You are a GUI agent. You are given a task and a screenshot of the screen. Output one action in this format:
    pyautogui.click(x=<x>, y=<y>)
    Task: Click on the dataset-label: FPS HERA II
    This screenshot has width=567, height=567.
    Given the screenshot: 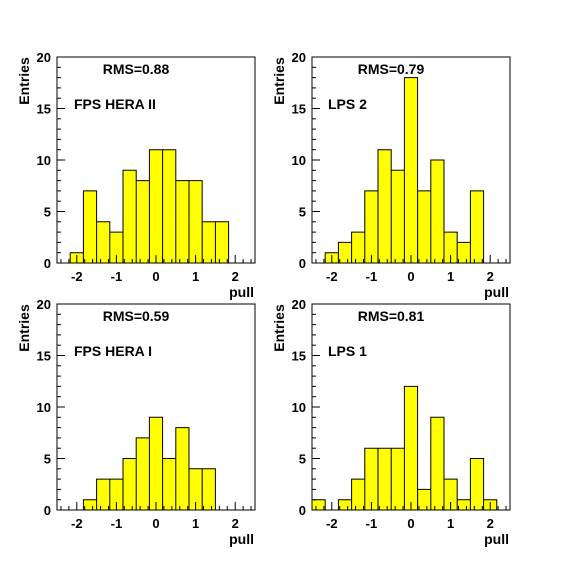 What is the action you would take?
    pyautogui.click(x=115, y=104)
    